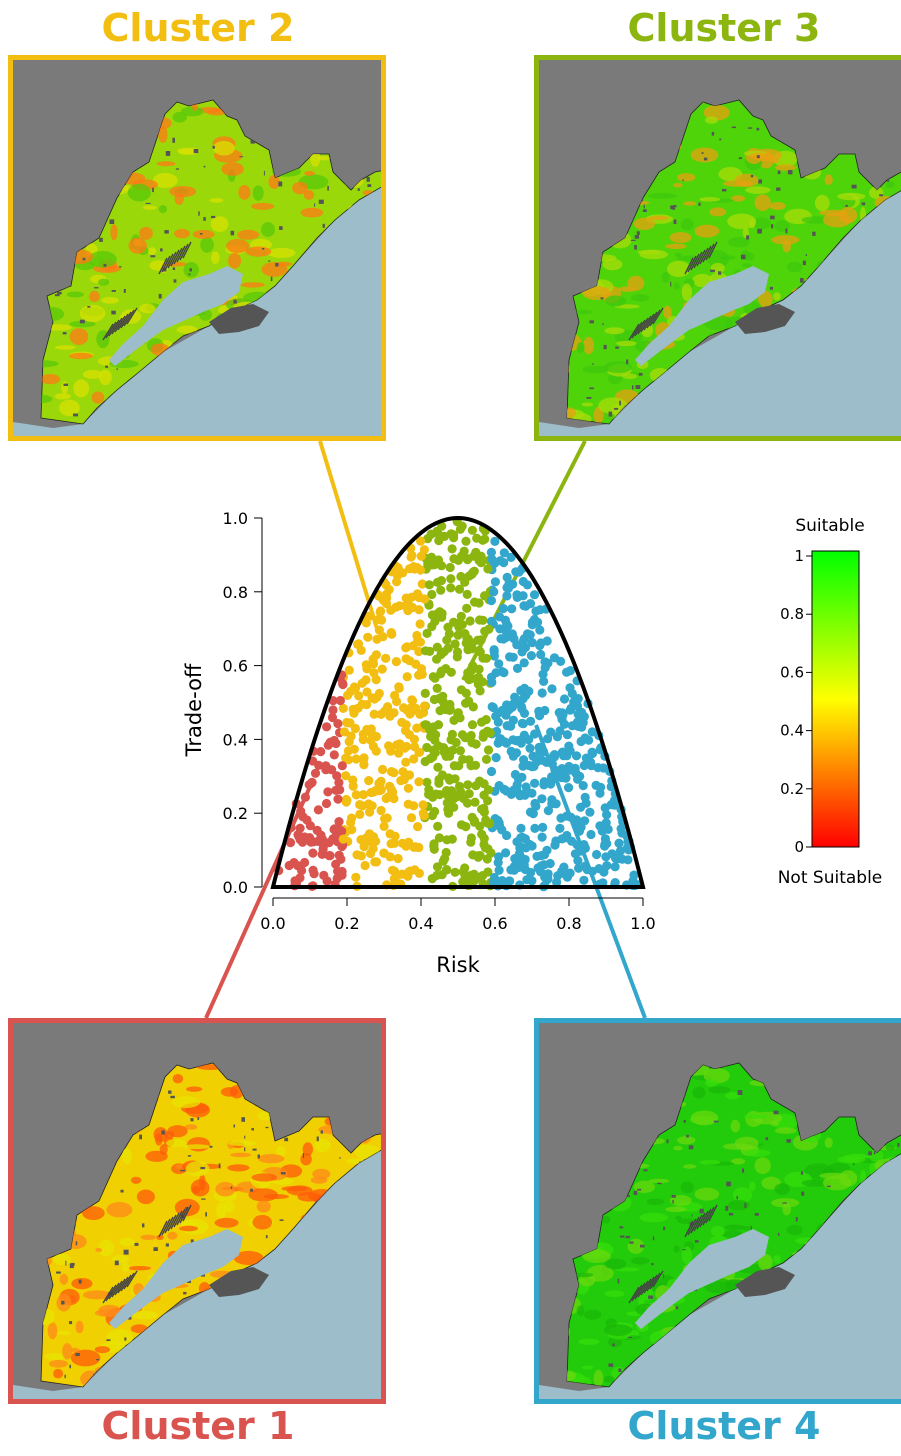 Image resolution: width=901 pixels, height=1456 pixels. Describe the element at coordinates (235, 666) in the screenshot. I see `y-tick-label: 0.6` at that location.